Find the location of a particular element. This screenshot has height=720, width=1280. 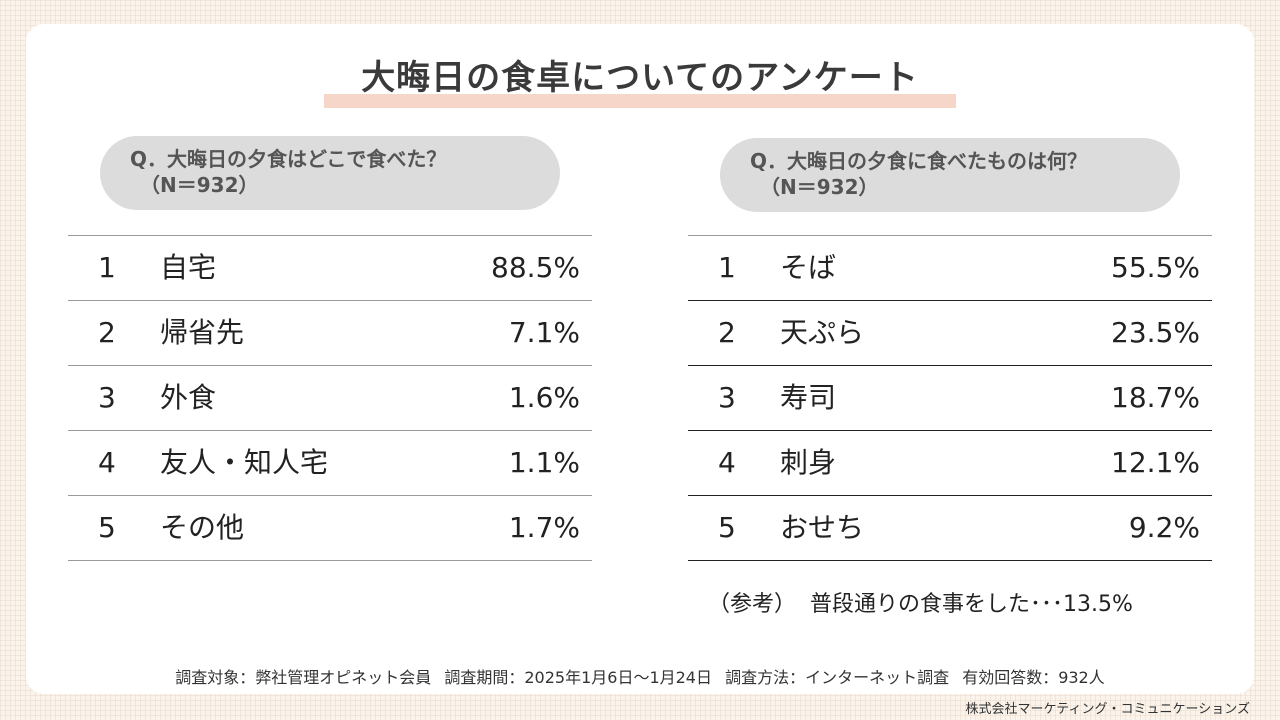

rank-percentage: 88.5% is located at coordinates (535, 267).